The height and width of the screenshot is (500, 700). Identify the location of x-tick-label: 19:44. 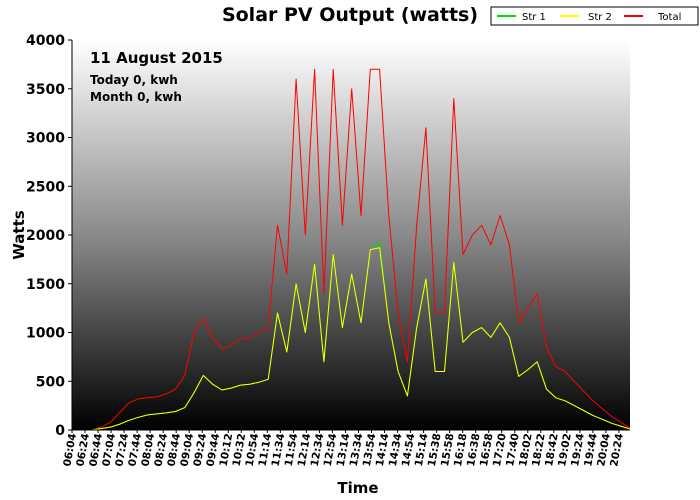
(591, 449).